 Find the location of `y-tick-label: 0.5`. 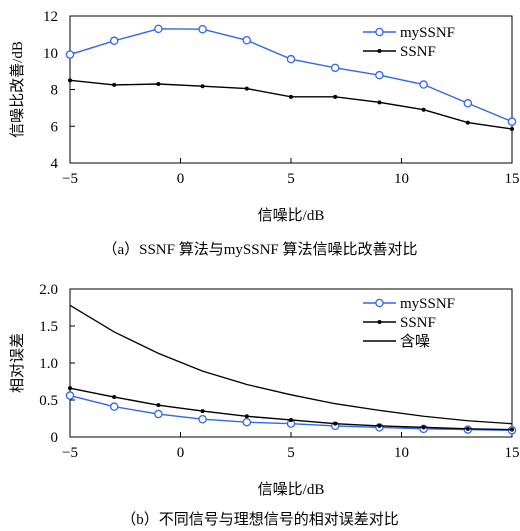

y-tick-label: 0.5 is located at coordinates (48, 401).